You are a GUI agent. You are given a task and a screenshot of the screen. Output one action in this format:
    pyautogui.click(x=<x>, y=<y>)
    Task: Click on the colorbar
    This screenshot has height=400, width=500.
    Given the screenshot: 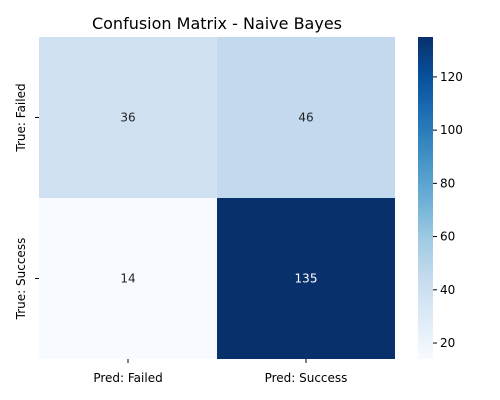 What is the action you would take?
    pyautogui.click(x=425, y=198)
    